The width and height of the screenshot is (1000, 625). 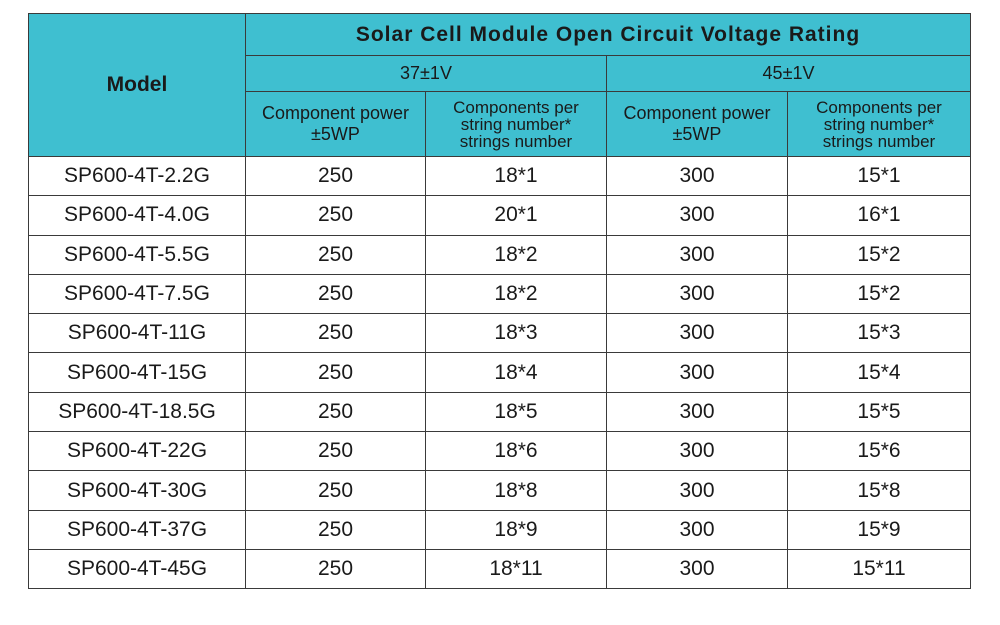 What do you see at coordinates (137, 215) in the screenshot?
I see `model-cell: SP600-4T-4.0G` at bounding box center [137, 215].